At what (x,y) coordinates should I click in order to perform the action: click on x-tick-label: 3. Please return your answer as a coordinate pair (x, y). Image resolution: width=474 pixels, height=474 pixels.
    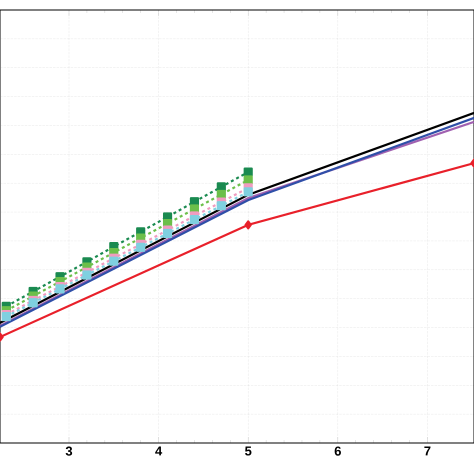
    Looking at the image, I should click on (69, 451).